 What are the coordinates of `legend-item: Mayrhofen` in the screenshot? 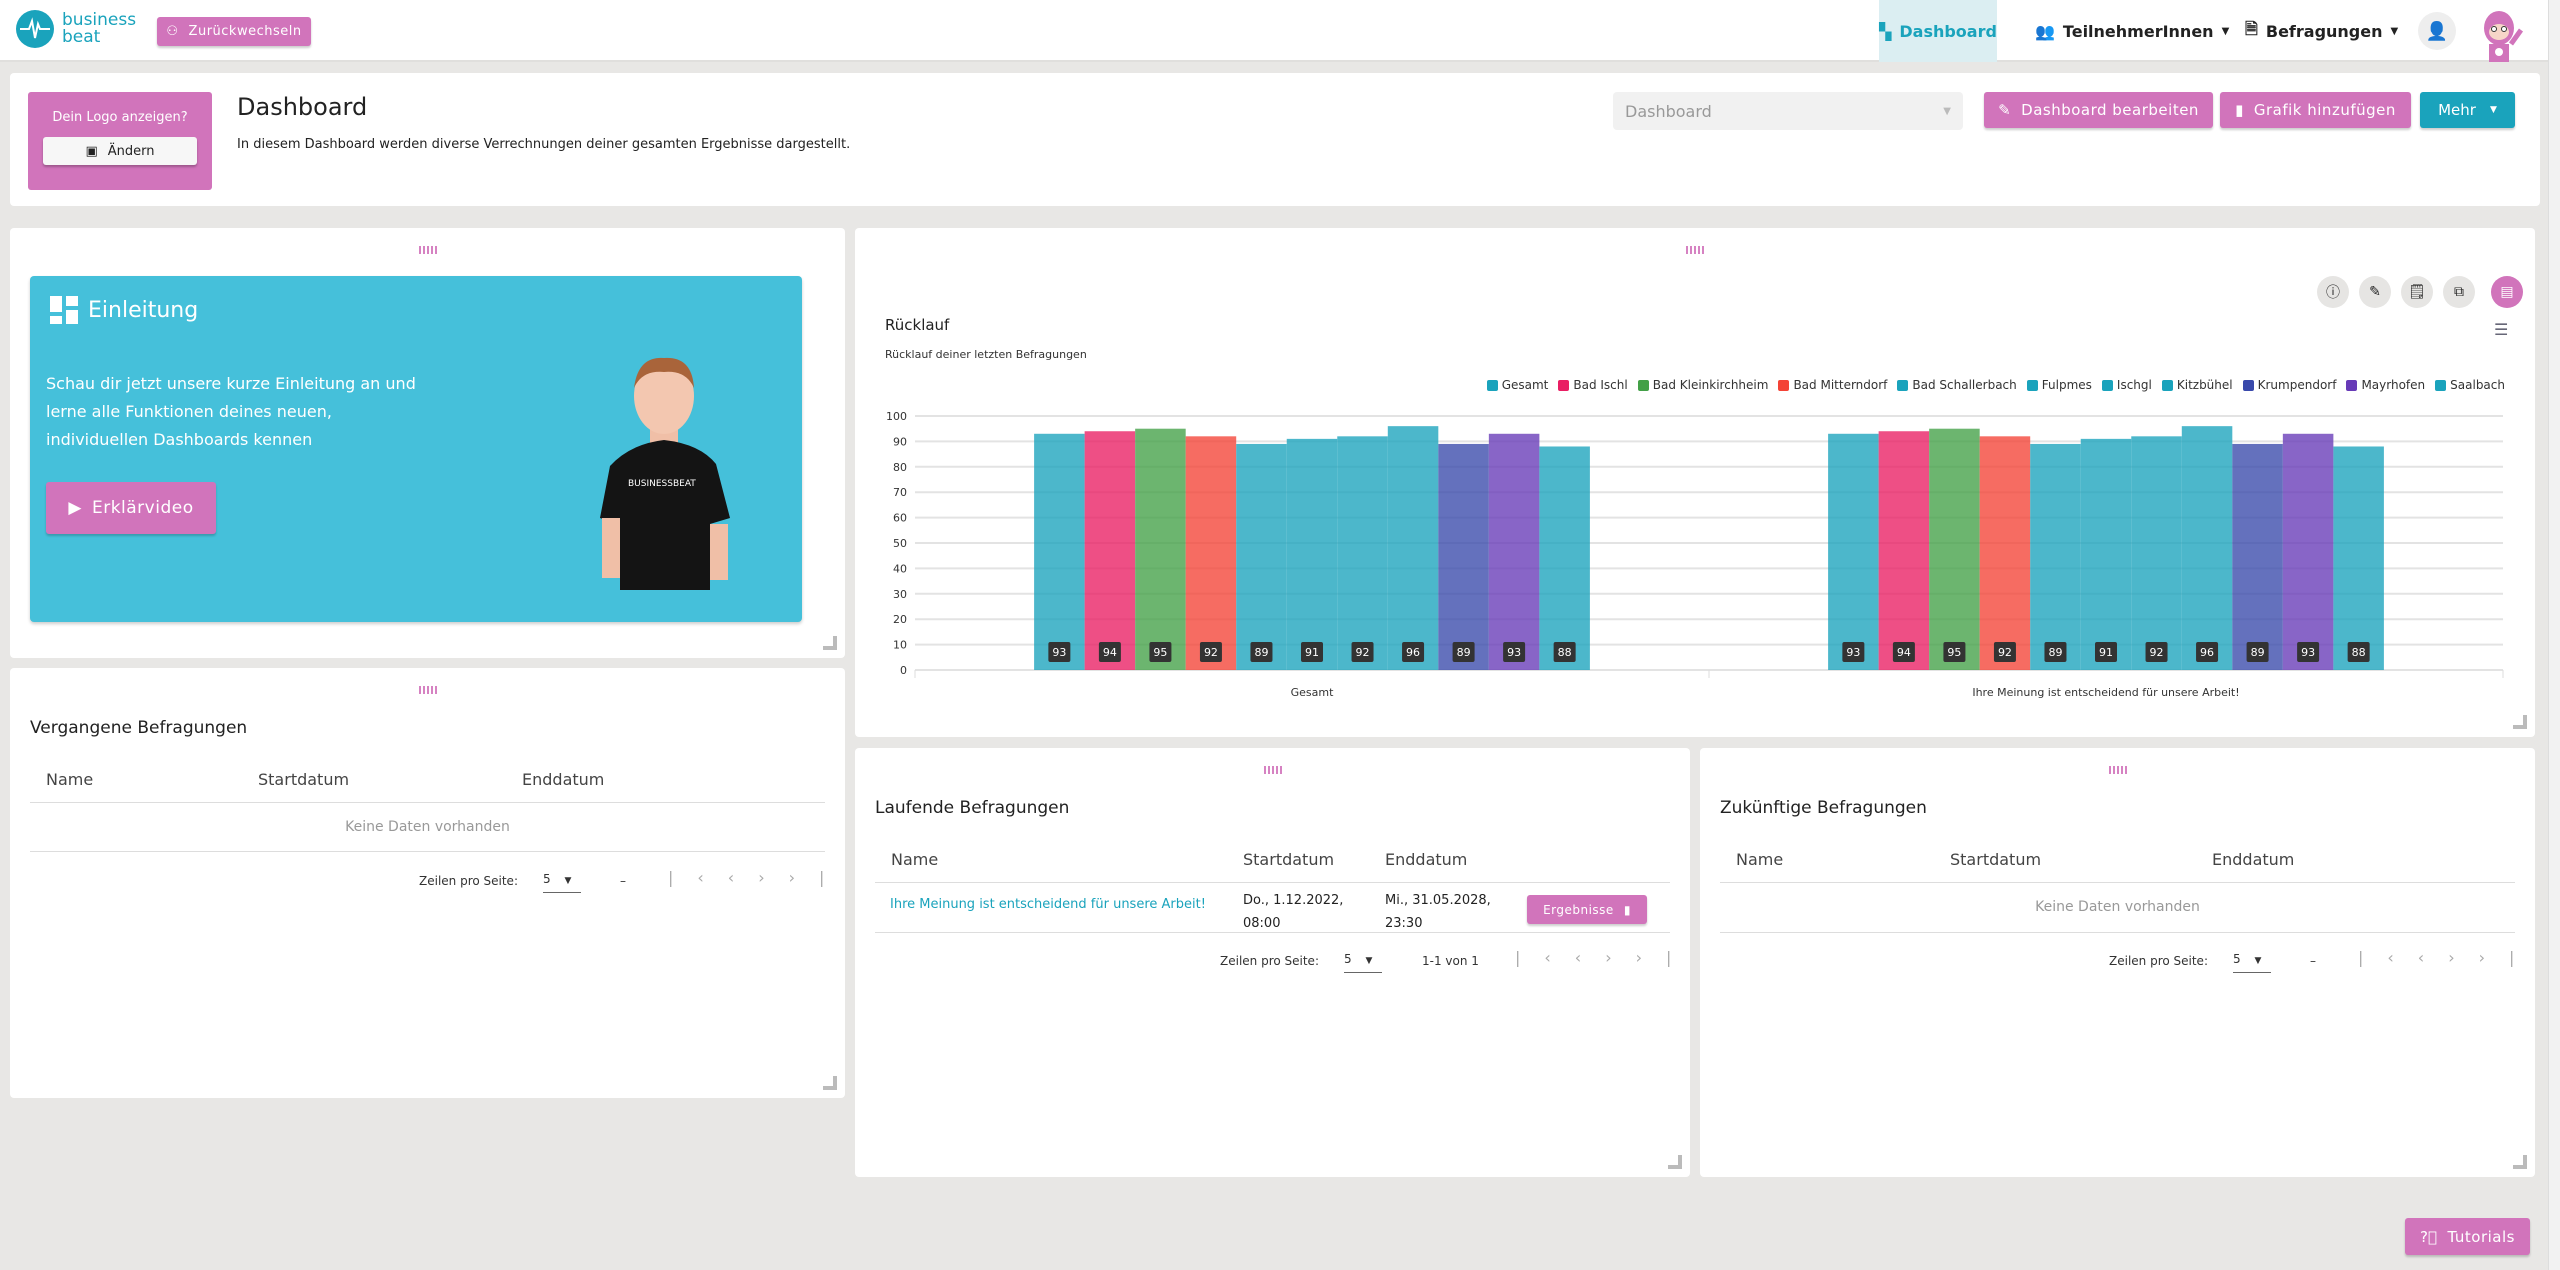 It's located at (2385, 385).